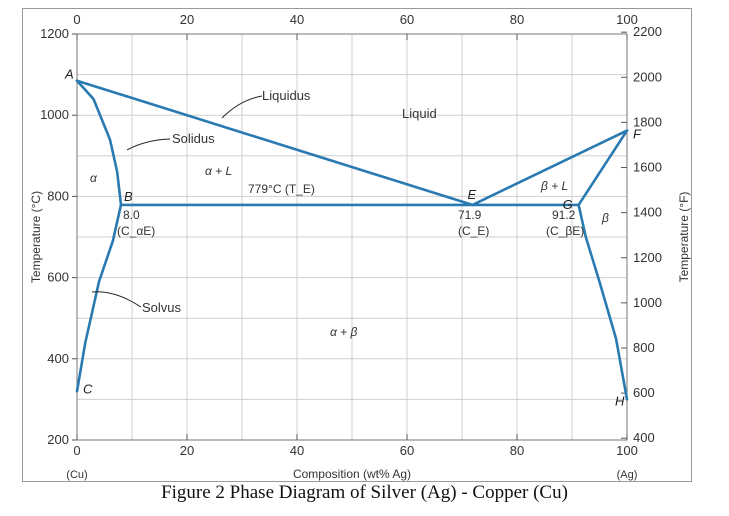  Describe the element at coordinates (281, 189) in the screenshot. I see `annotation-label: 779°C (T_E)` at that location.